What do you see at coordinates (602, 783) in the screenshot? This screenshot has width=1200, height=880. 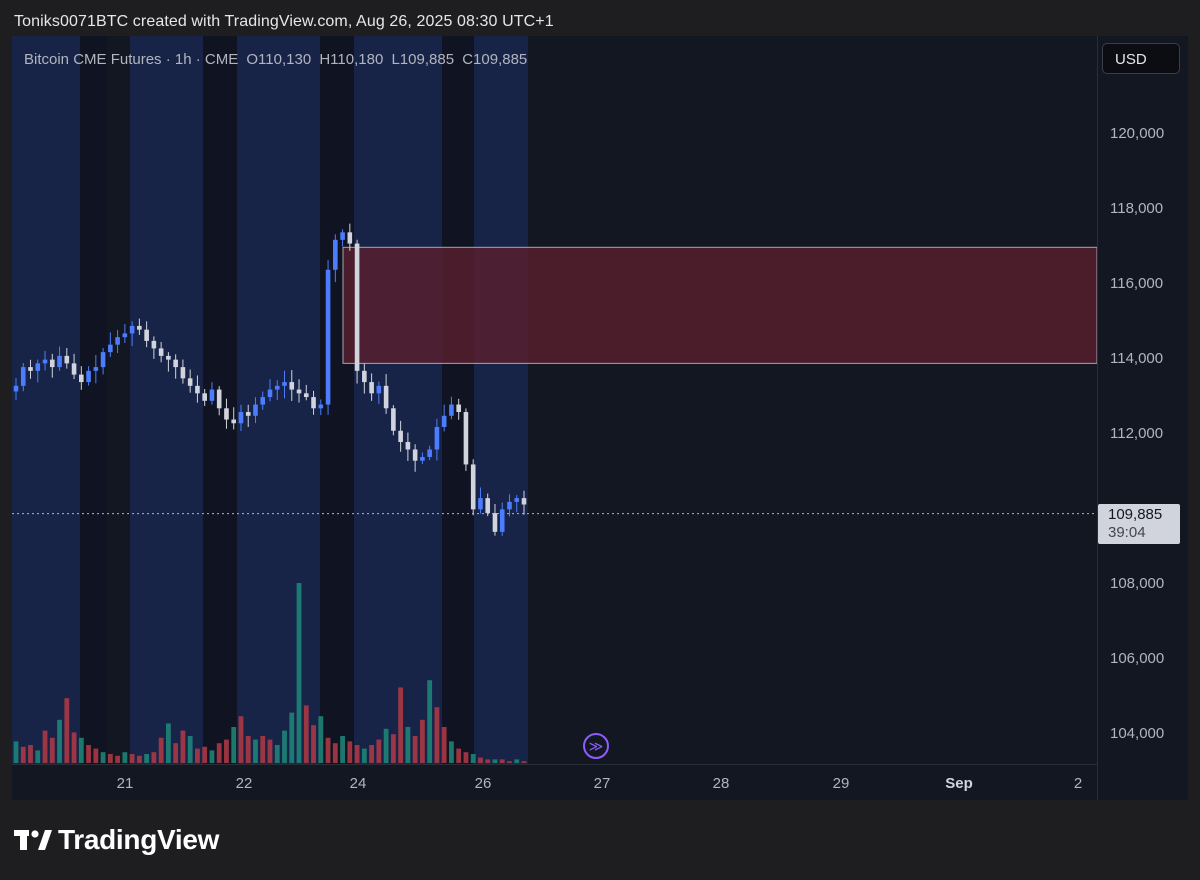 I see `x-tick-label: 27` at bounding box center [602, 783].